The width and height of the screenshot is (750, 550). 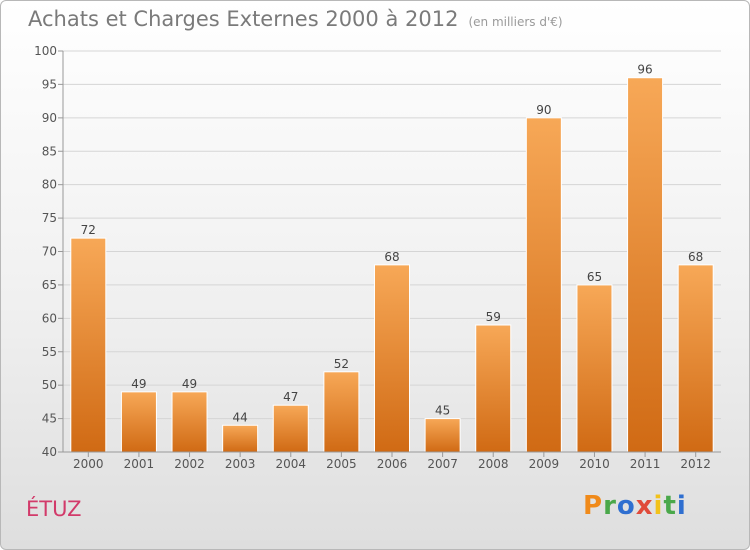 What do you see at coordinates (626, 506) in the screenshot?
I see `logo-letter: o` at bounding box center [626, 506].